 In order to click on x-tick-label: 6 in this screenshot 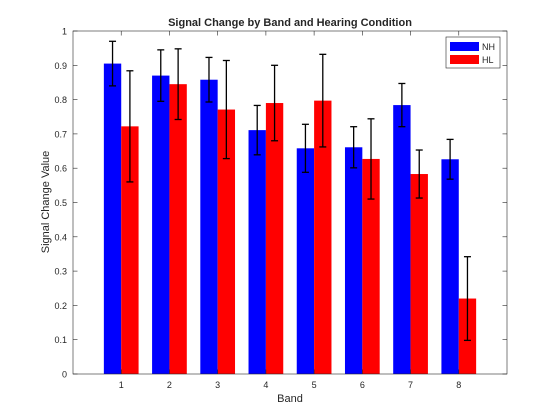, I will do `click(362, 385)`.